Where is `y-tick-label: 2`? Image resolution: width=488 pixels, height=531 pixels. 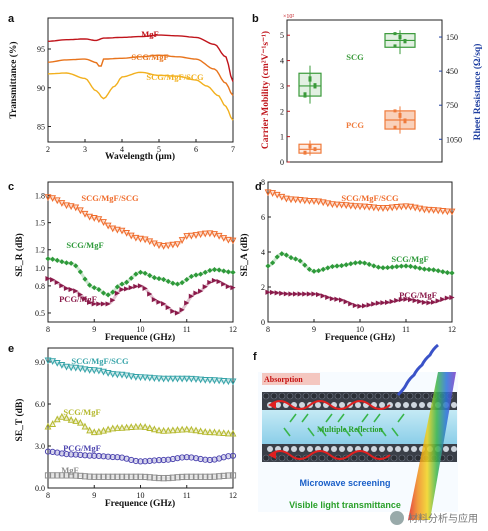
y-tick-label: 2 is located at coordinates (282, 111).